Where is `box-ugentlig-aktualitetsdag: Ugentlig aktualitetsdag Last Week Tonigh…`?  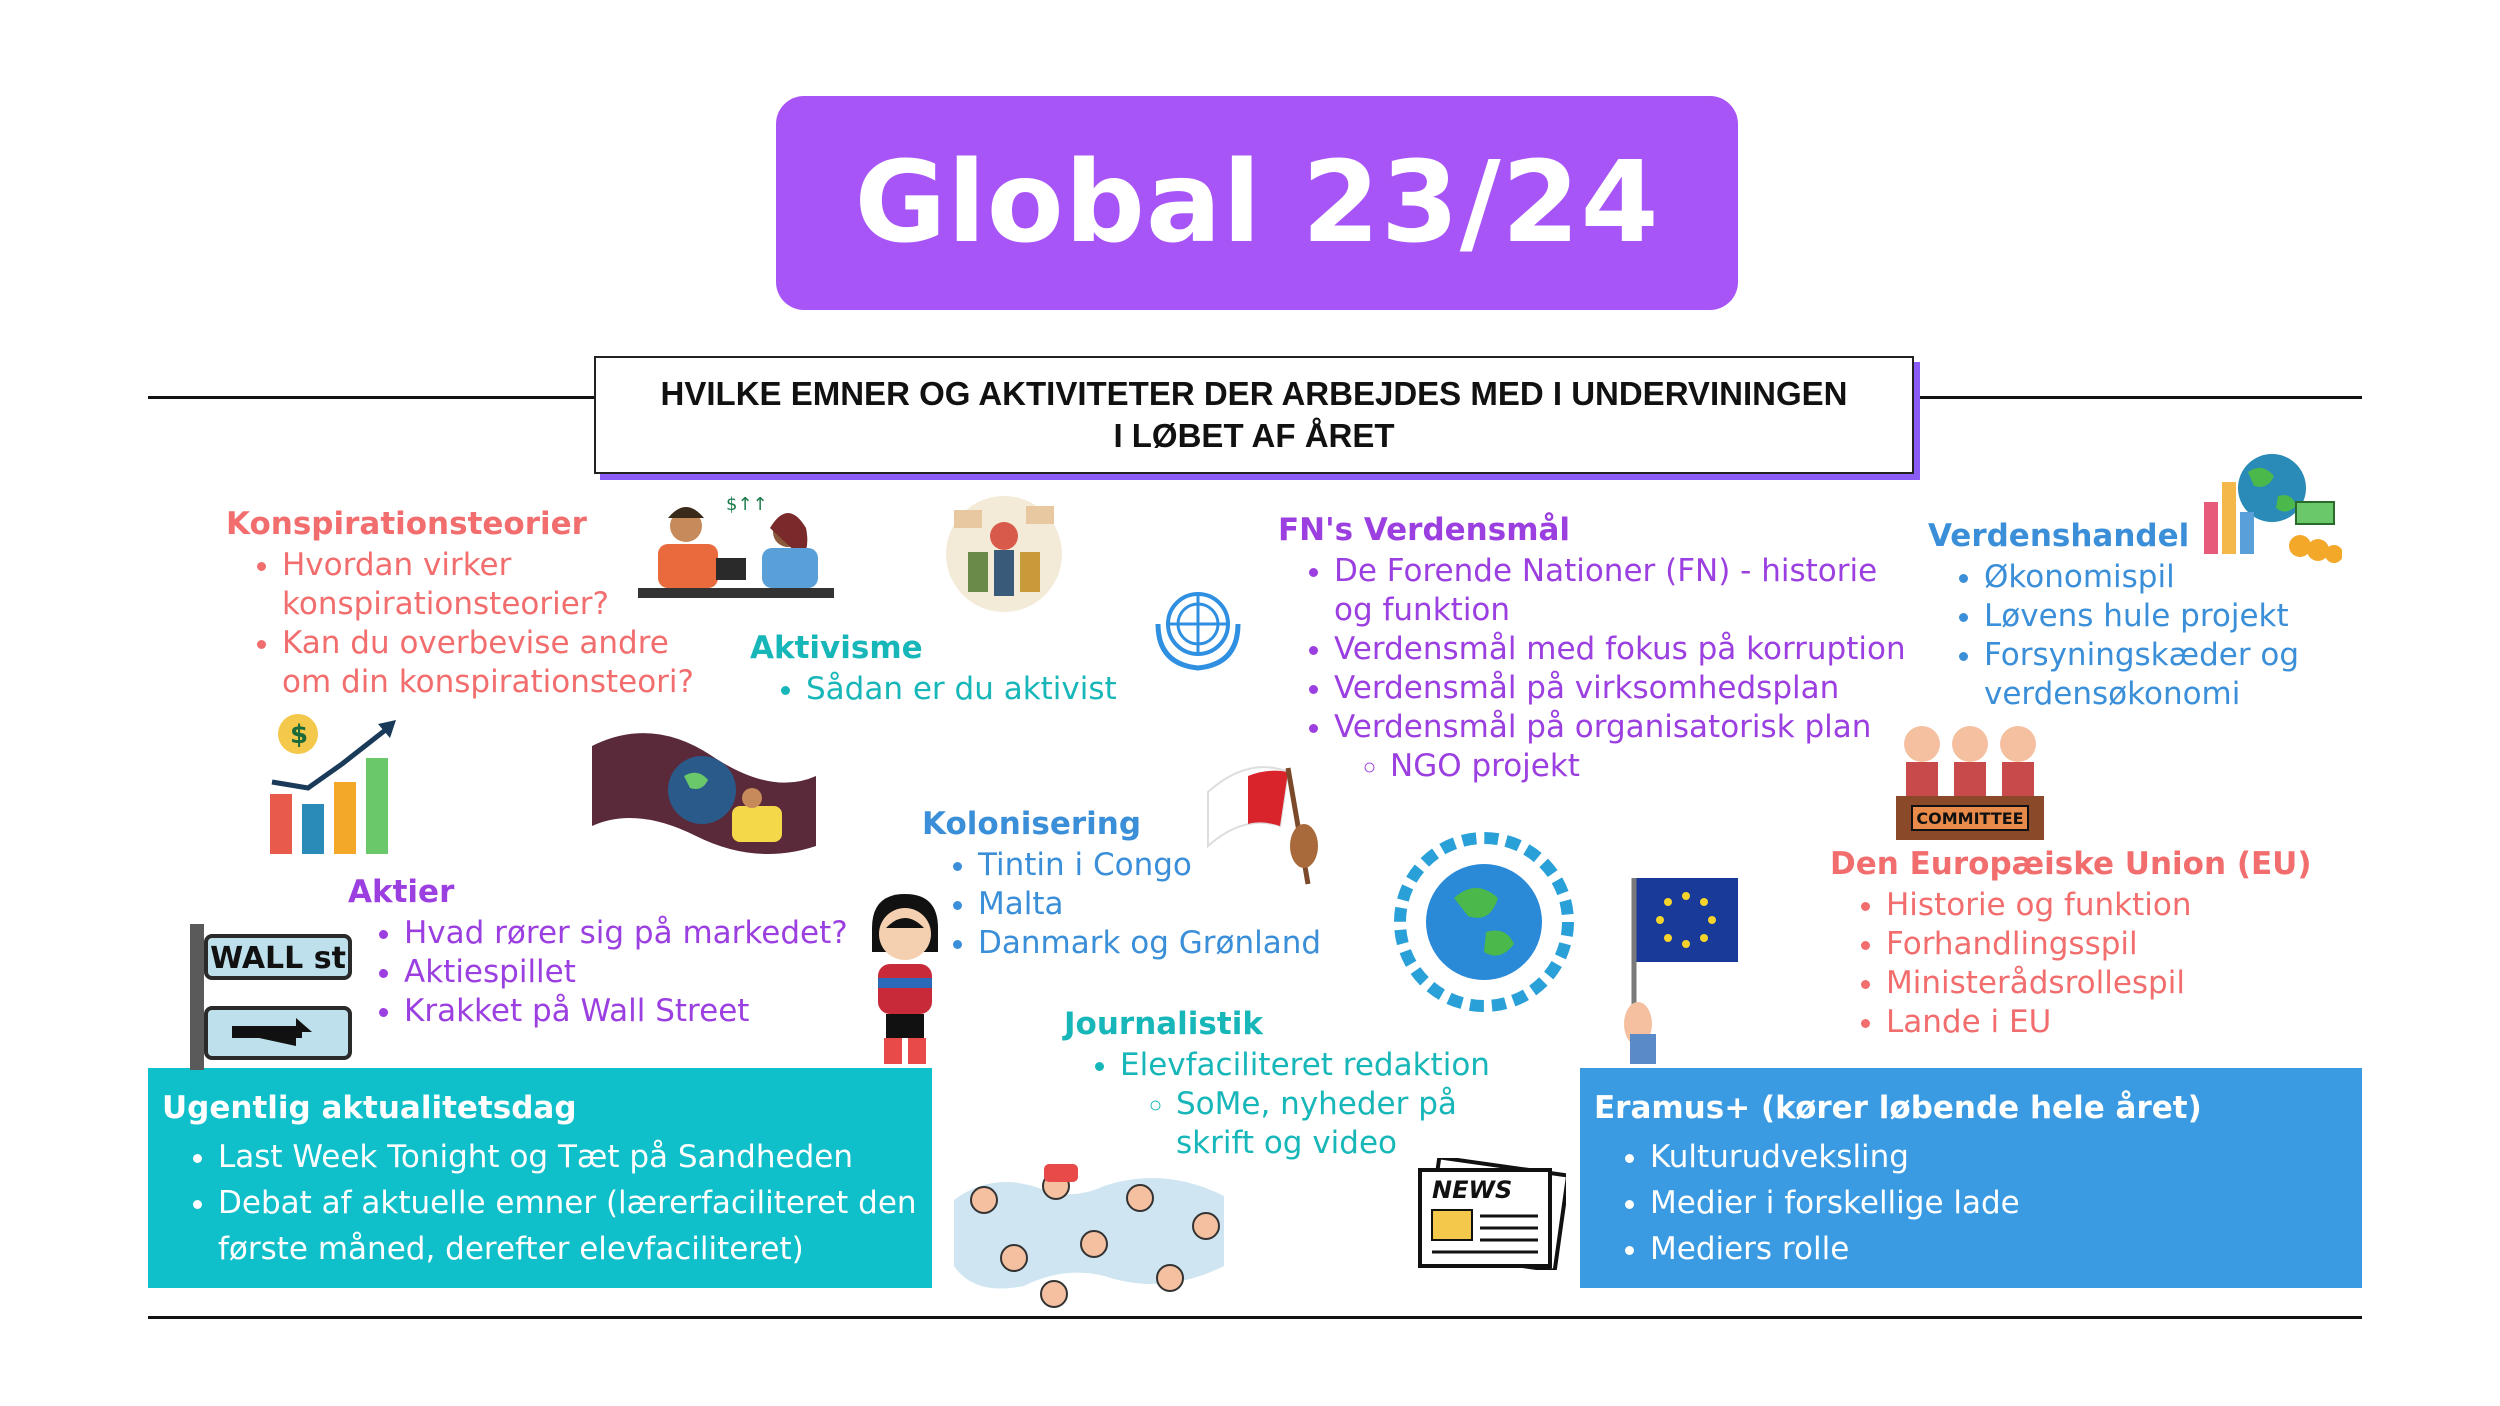
box-ugentlig-aktualitetsdag: Ugentlig aktualitetsdag Last Week Tonigh… is located at coordinates (540, 1178).